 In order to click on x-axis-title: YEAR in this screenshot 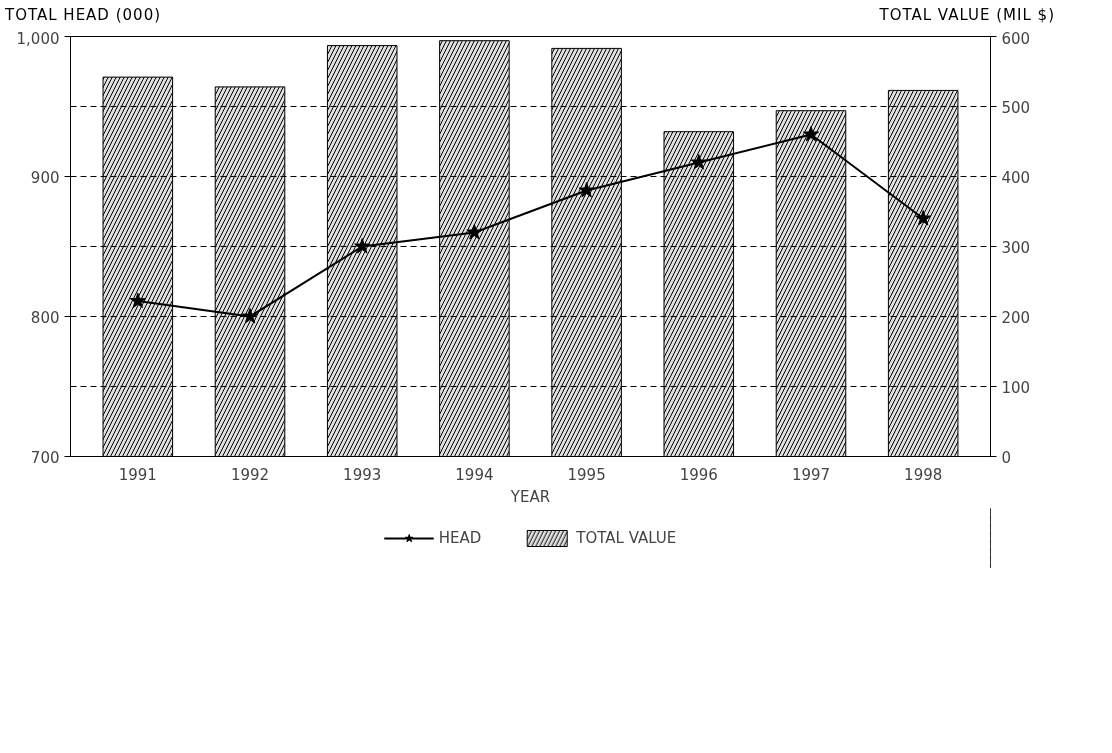, I will do `click(530, 496)`.